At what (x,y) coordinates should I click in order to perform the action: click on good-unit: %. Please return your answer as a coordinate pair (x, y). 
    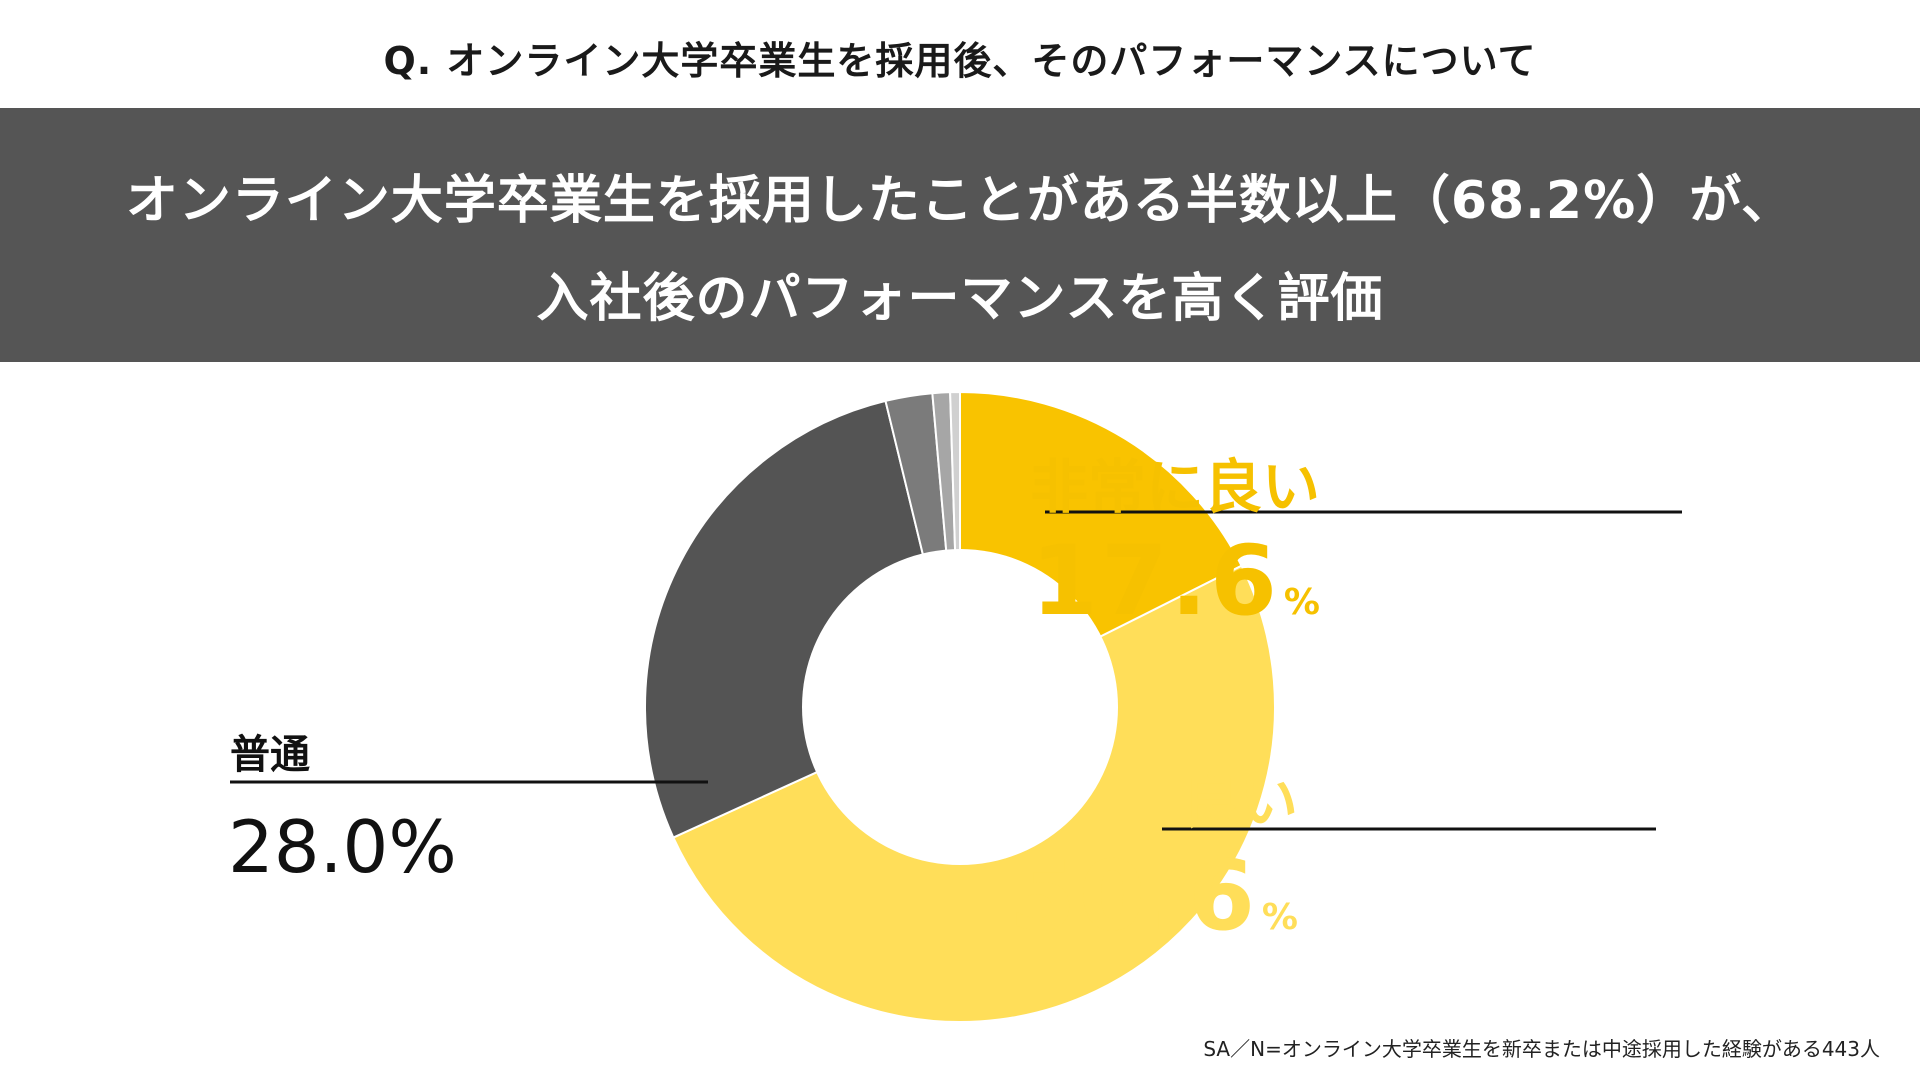
    Looking at the image, I should click on (1279, 917).